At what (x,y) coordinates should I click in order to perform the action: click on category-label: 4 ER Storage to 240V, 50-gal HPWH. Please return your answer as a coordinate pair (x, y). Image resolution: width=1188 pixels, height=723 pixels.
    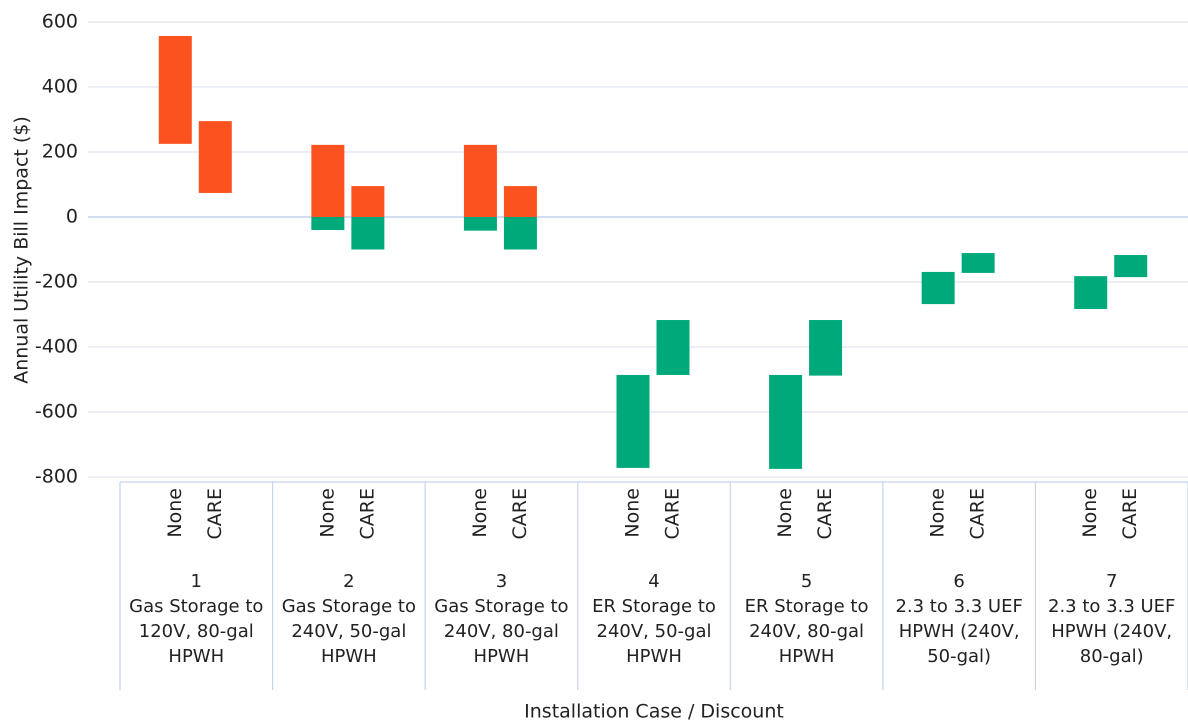
    Looking at the image, I should click on (654, 619).